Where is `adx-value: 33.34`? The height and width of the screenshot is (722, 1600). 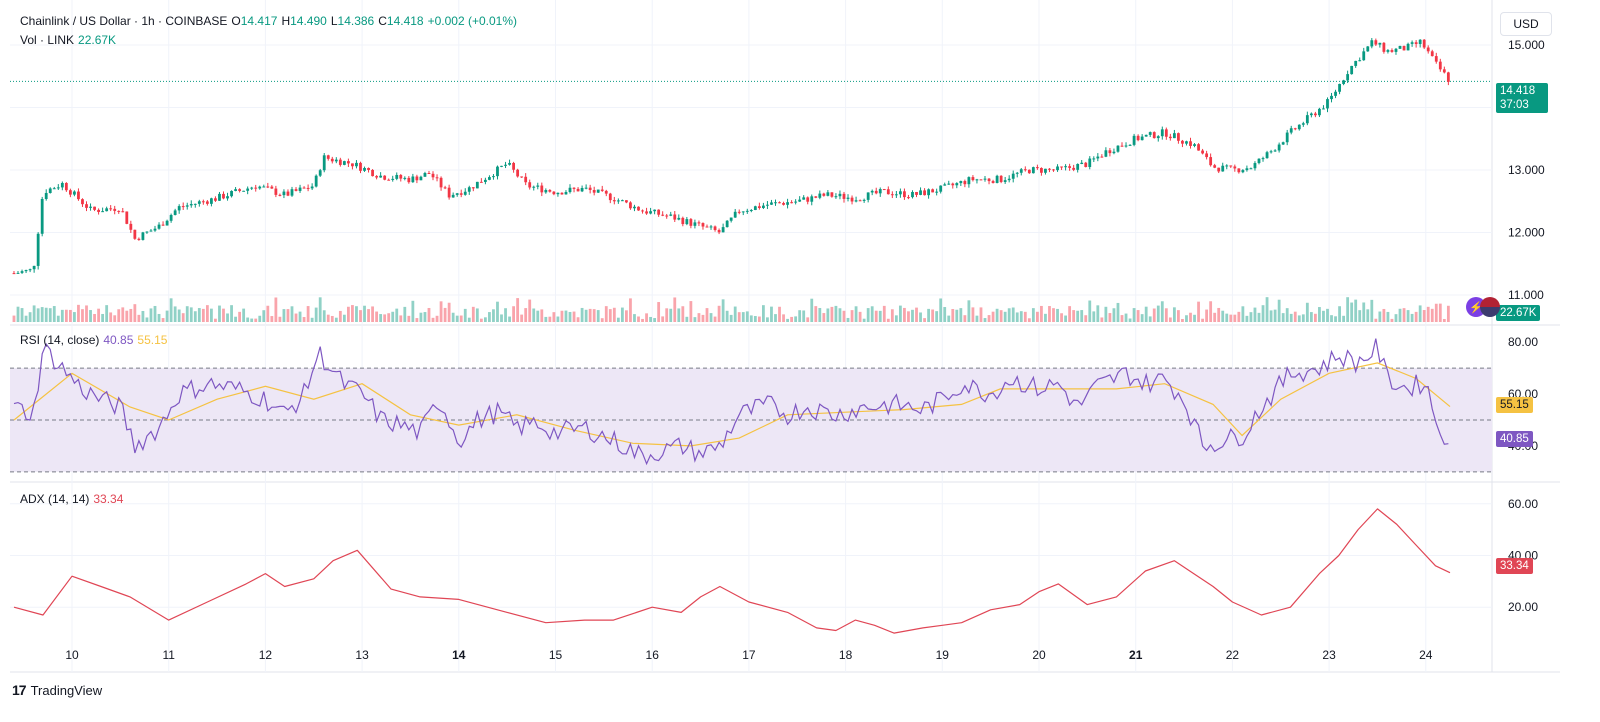
adx-value: 33.34 is located at coordinates (108, 499).